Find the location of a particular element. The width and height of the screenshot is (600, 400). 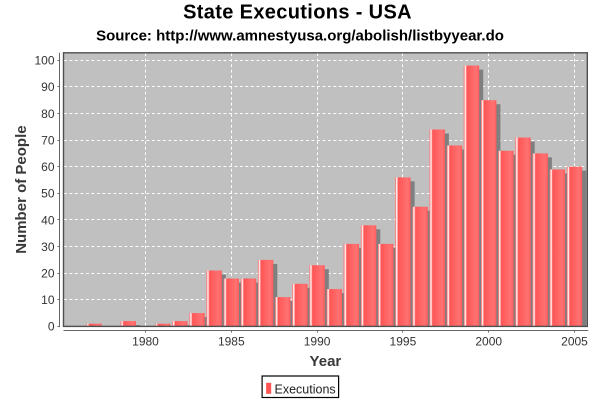

svg-text: 20 is located at coordinates (48, 274).